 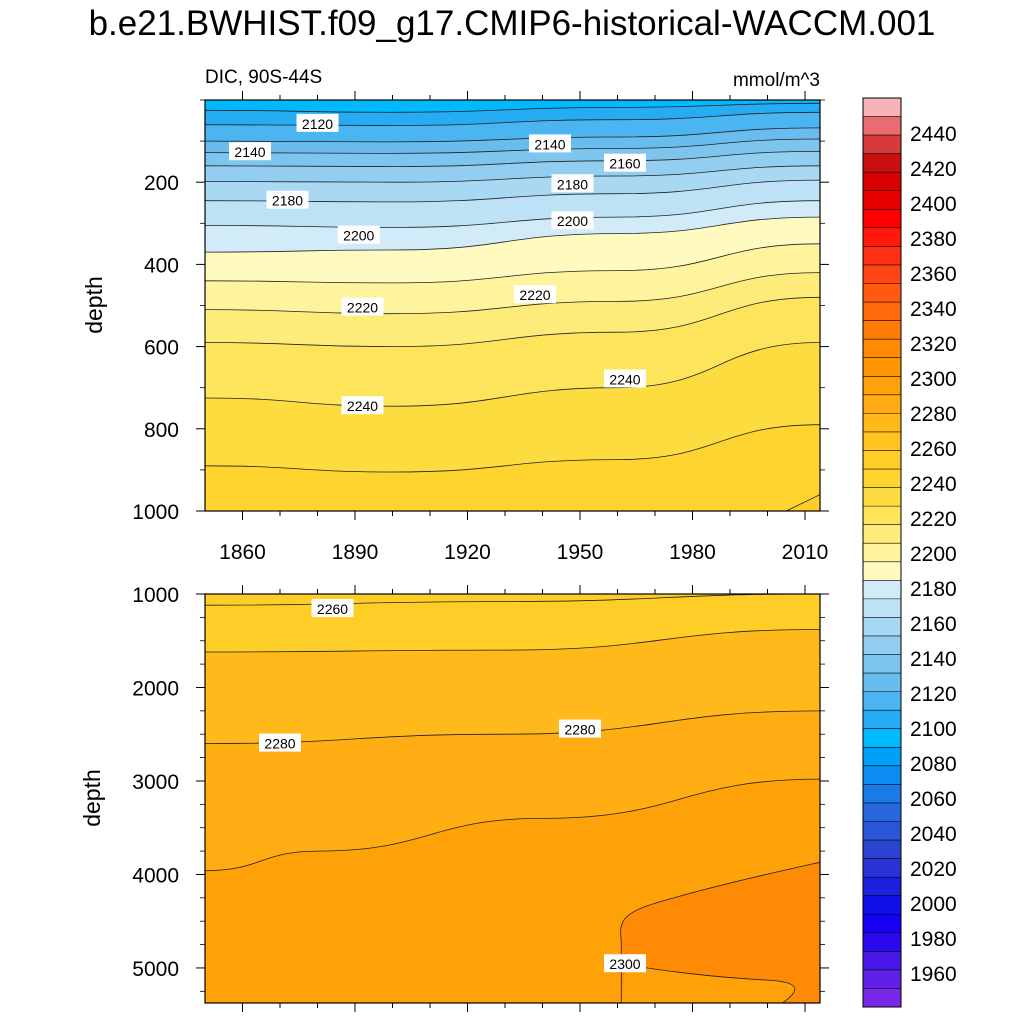 What do you see at coordinates (155, 512) in the screenshot?
I see `y-tick-label: 1000` at bounding box center [155, 512].